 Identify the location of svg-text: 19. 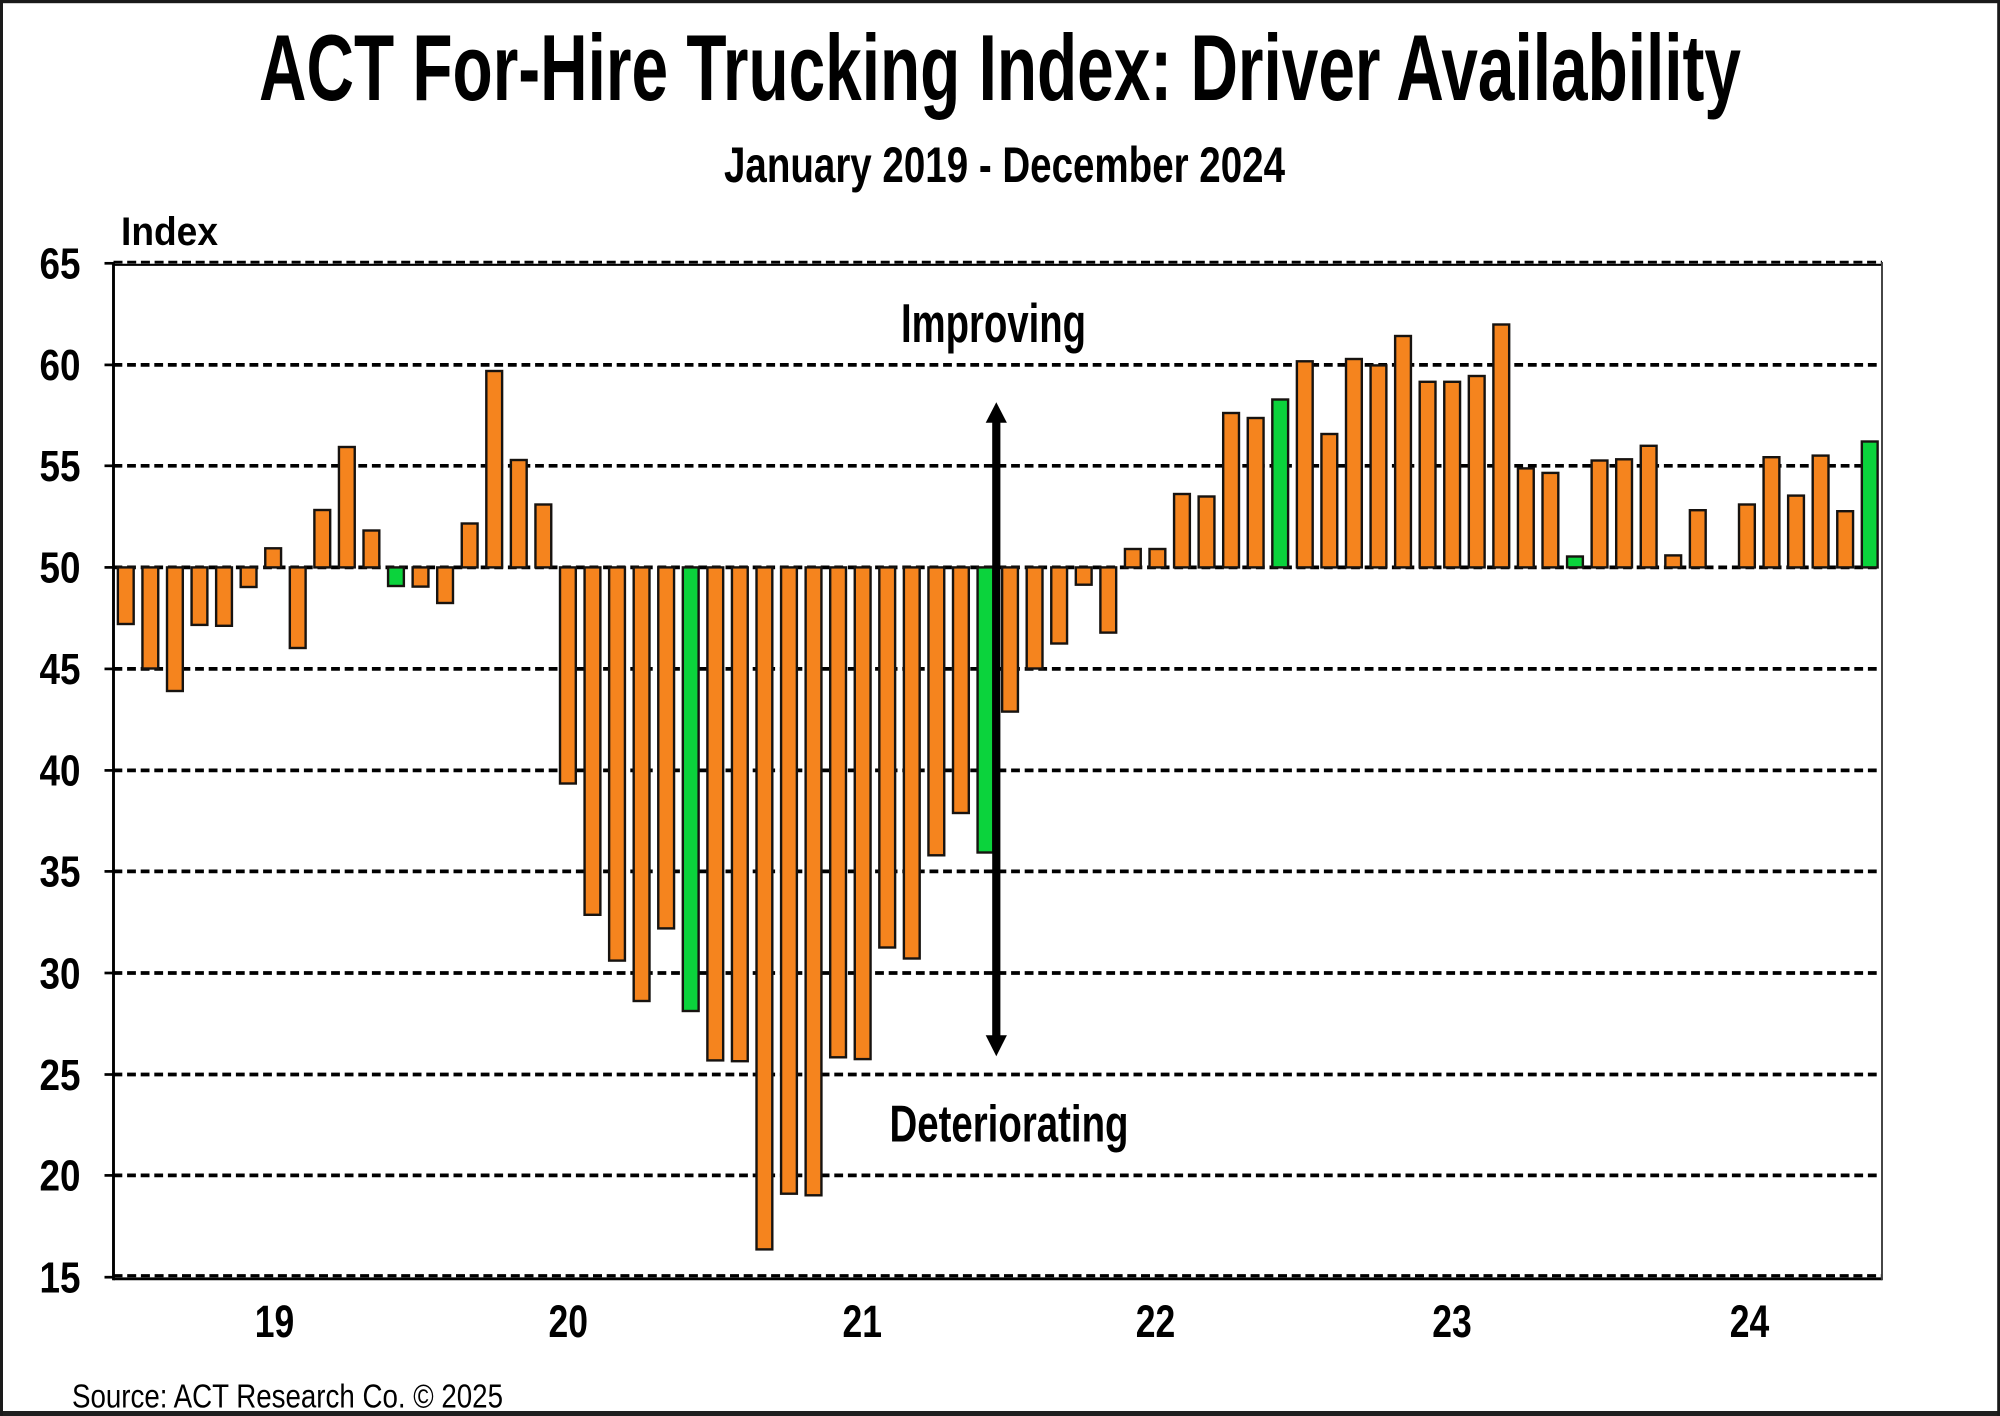
(275, 1321).